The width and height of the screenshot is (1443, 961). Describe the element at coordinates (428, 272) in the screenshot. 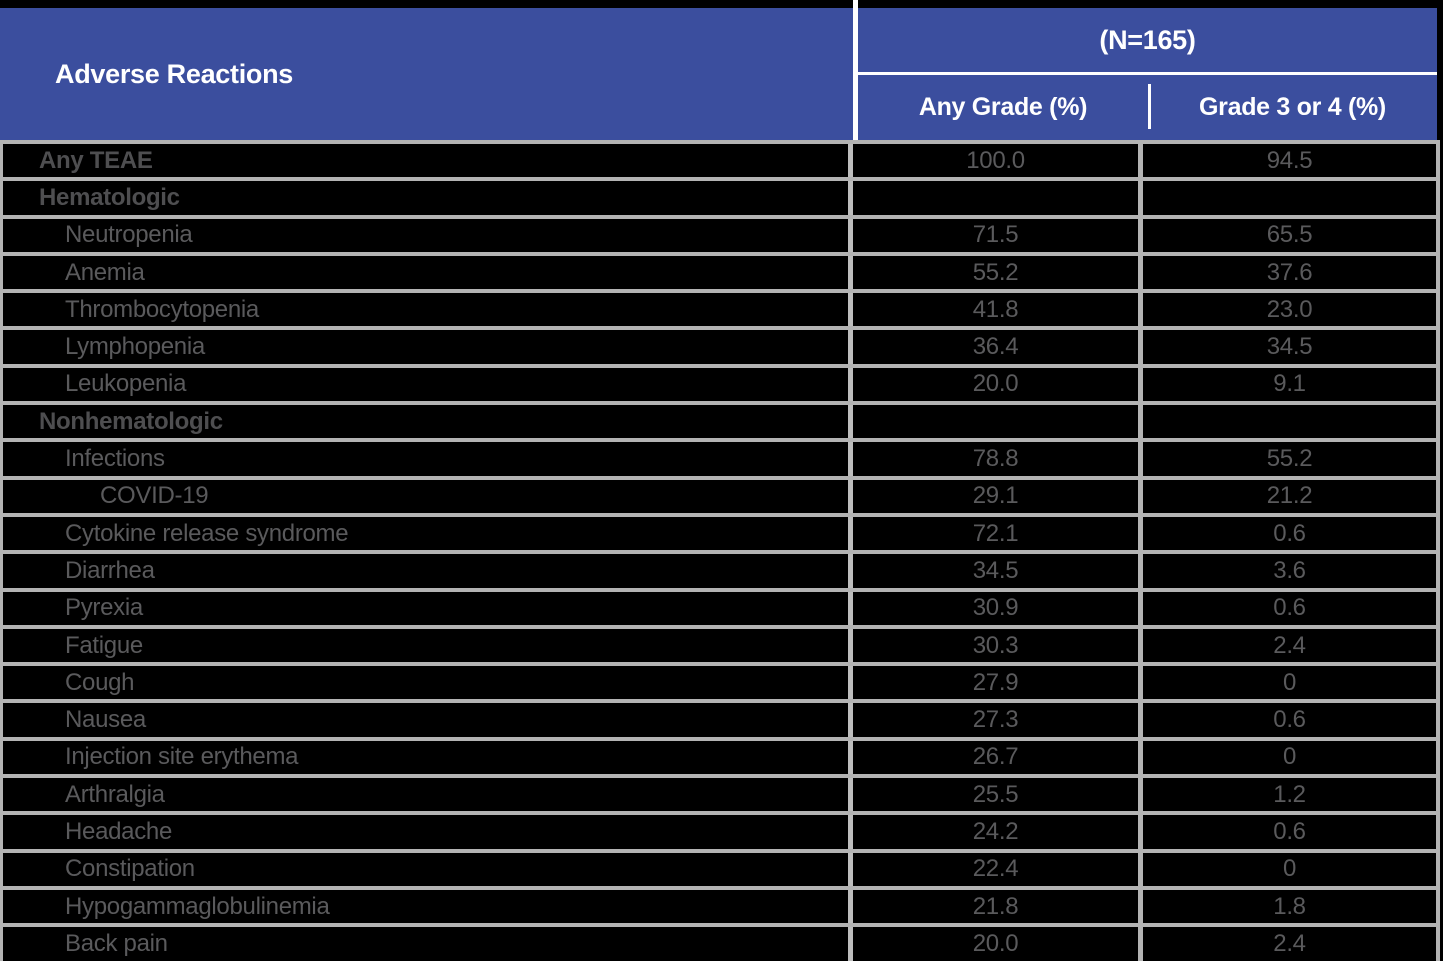

I see `row-label: Anemia` at that location.